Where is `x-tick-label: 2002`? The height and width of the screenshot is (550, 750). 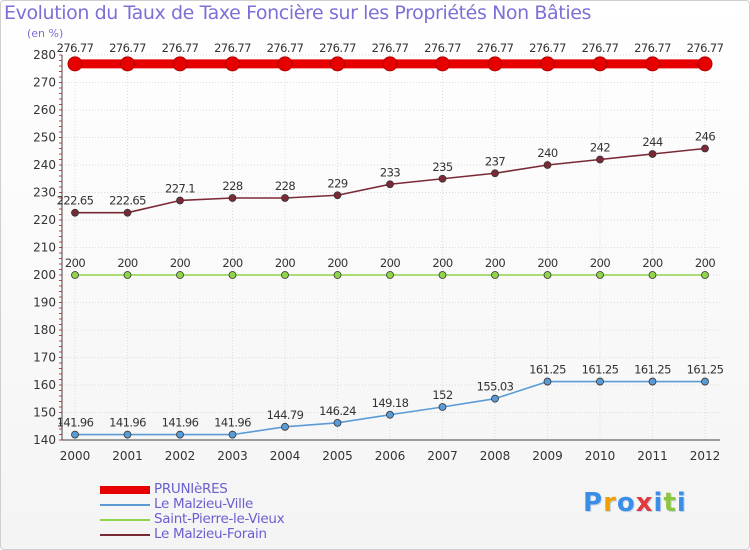 x-tick-label: 2002 is located at coordinates (180, 456).